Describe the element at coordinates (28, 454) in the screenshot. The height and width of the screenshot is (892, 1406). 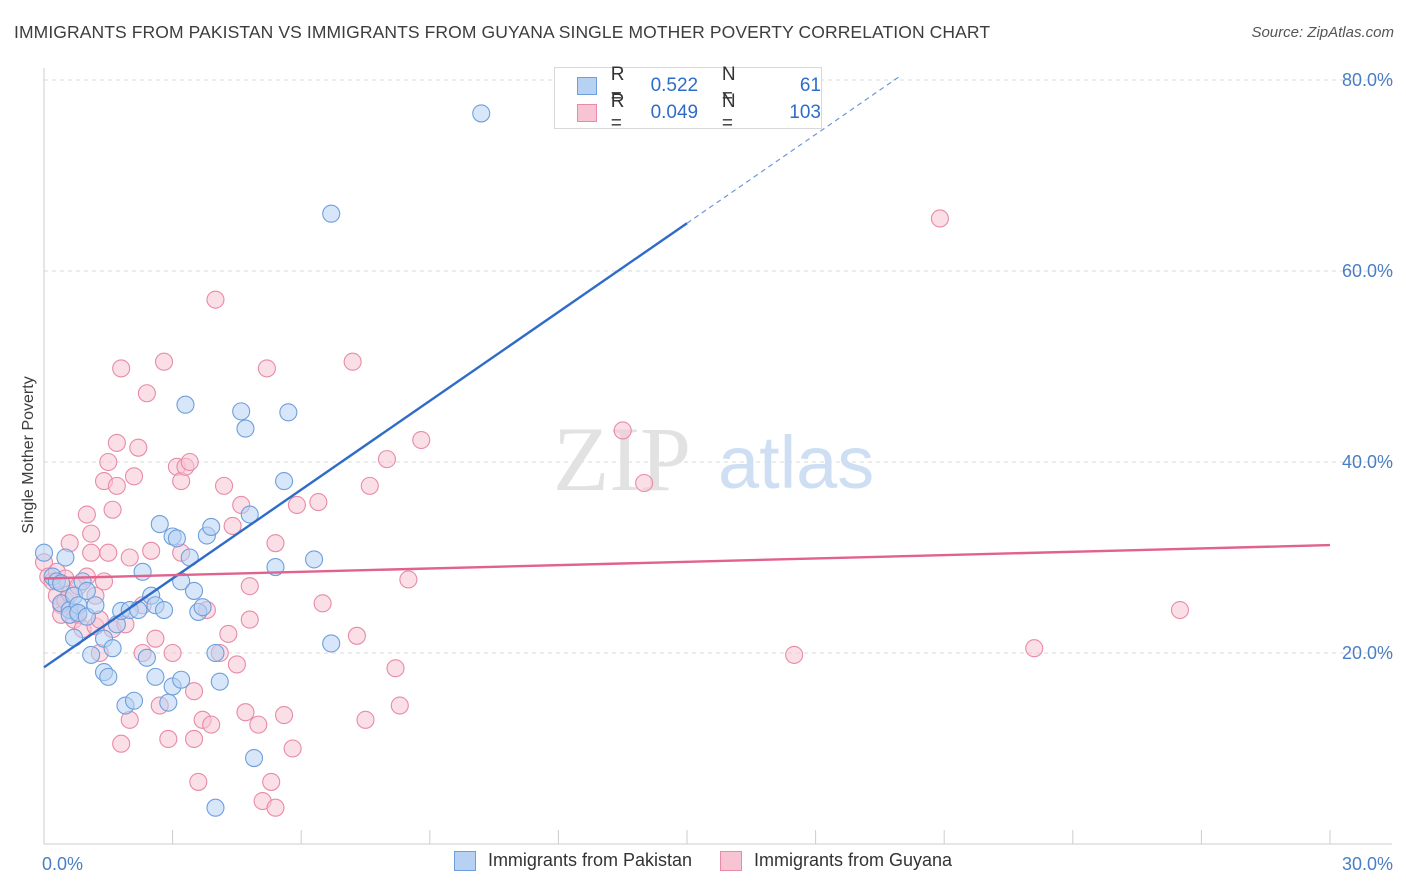
I see `y-axis-label: Single Mother Poverty` at that location.